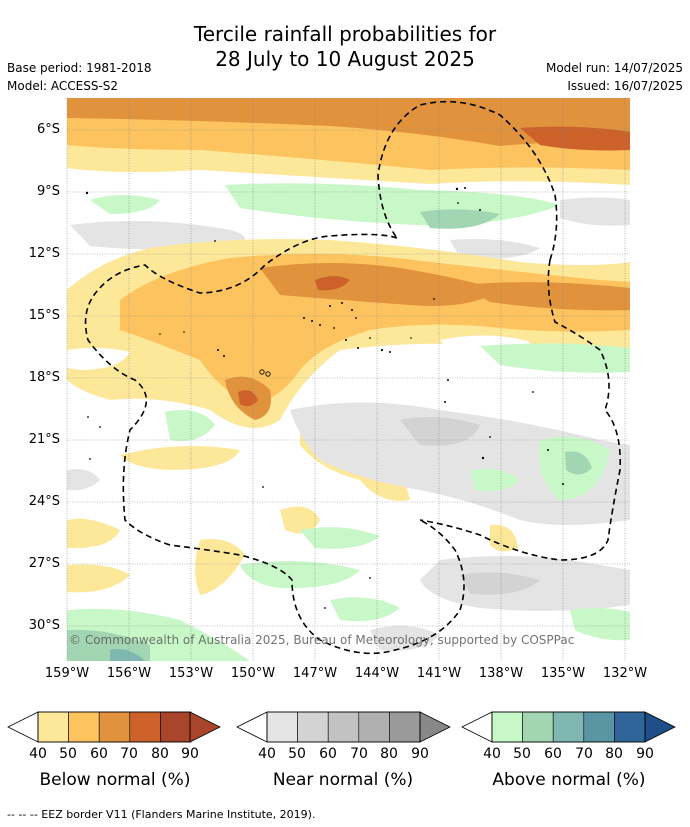  I want to click on lat-label-6s: 6°S, so click(48, 129).